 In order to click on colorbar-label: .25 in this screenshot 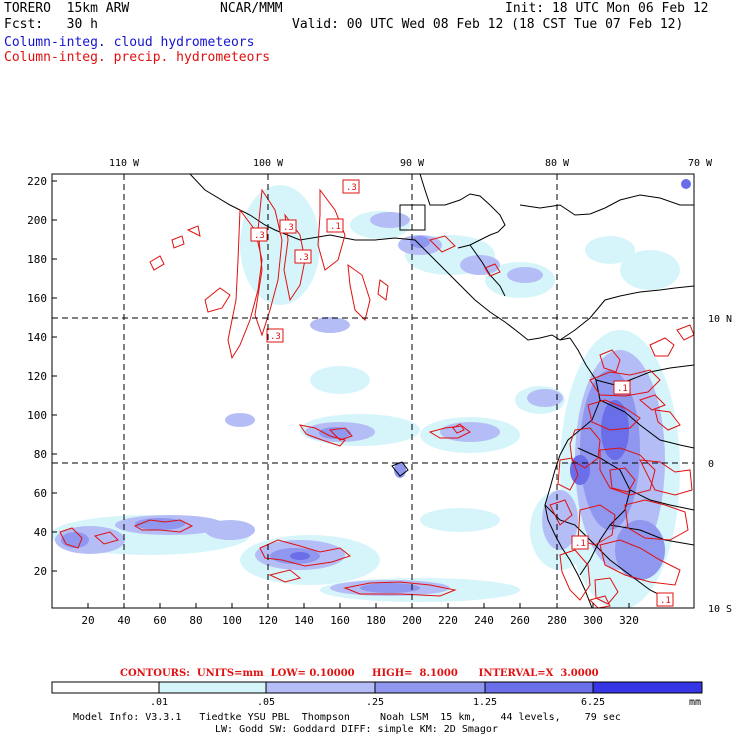, I will do `click(375, 702)`.